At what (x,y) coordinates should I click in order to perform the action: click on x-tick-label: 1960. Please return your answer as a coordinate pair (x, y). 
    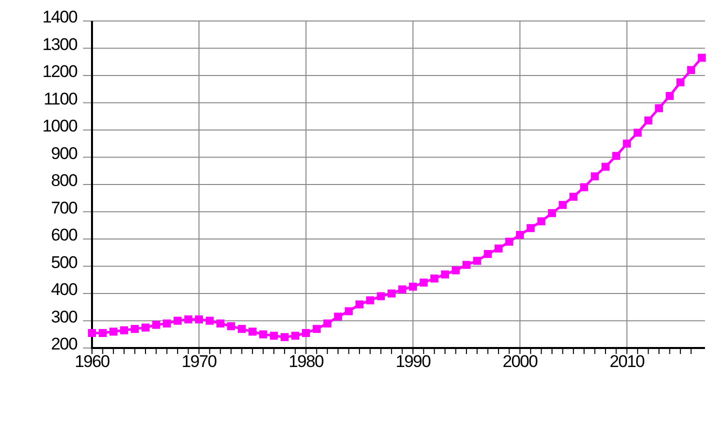
    Looking at the image, I should click on (92, 361).